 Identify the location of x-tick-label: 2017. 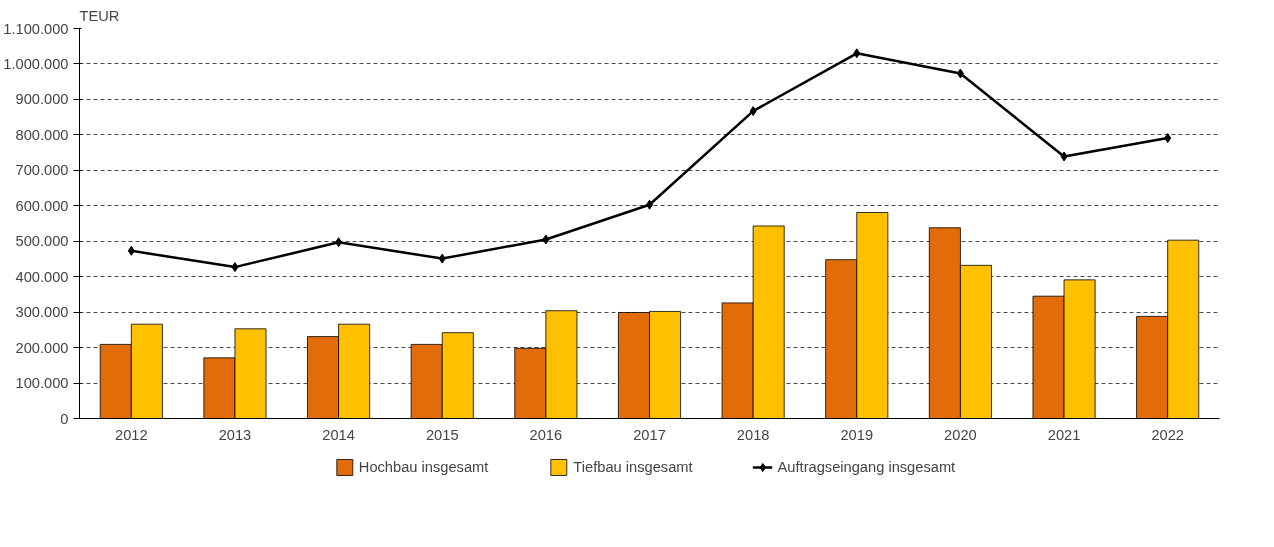
(649, 434).